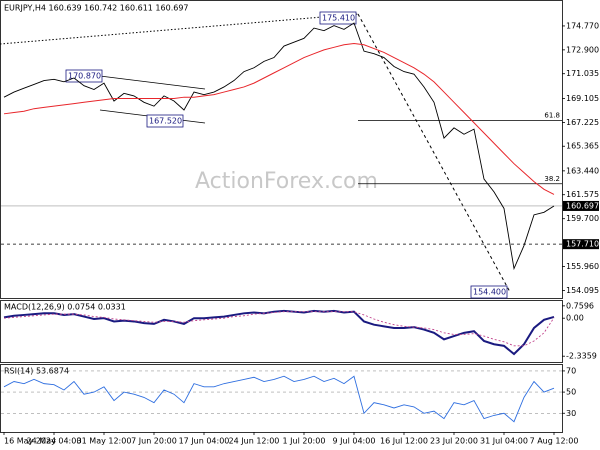 The width and height of the screenshot is (600, 450). Describe the element at coordinates (286, 181) in the screenshot. I see `watermark: ActionForex.com` at that location.